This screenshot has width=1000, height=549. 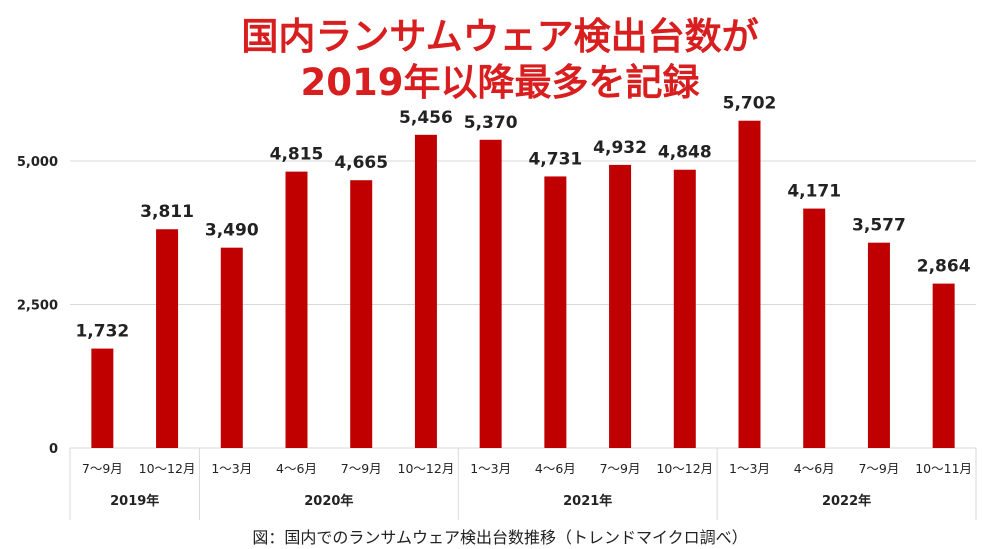 What do you see at coordinates (134, 501) in the screenshot?
I see `x-group-label: 2019年` at bounding box center [134, 501].